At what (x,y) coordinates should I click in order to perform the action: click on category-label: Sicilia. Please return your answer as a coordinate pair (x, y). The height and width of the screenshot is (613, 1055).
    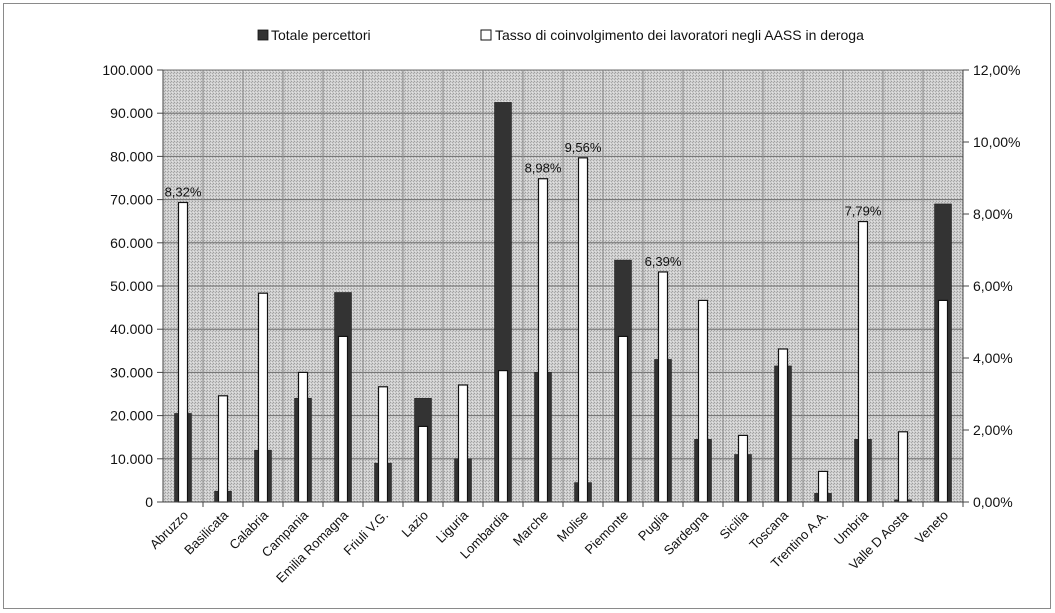
    Looking at the image, I should click on (733, 524).